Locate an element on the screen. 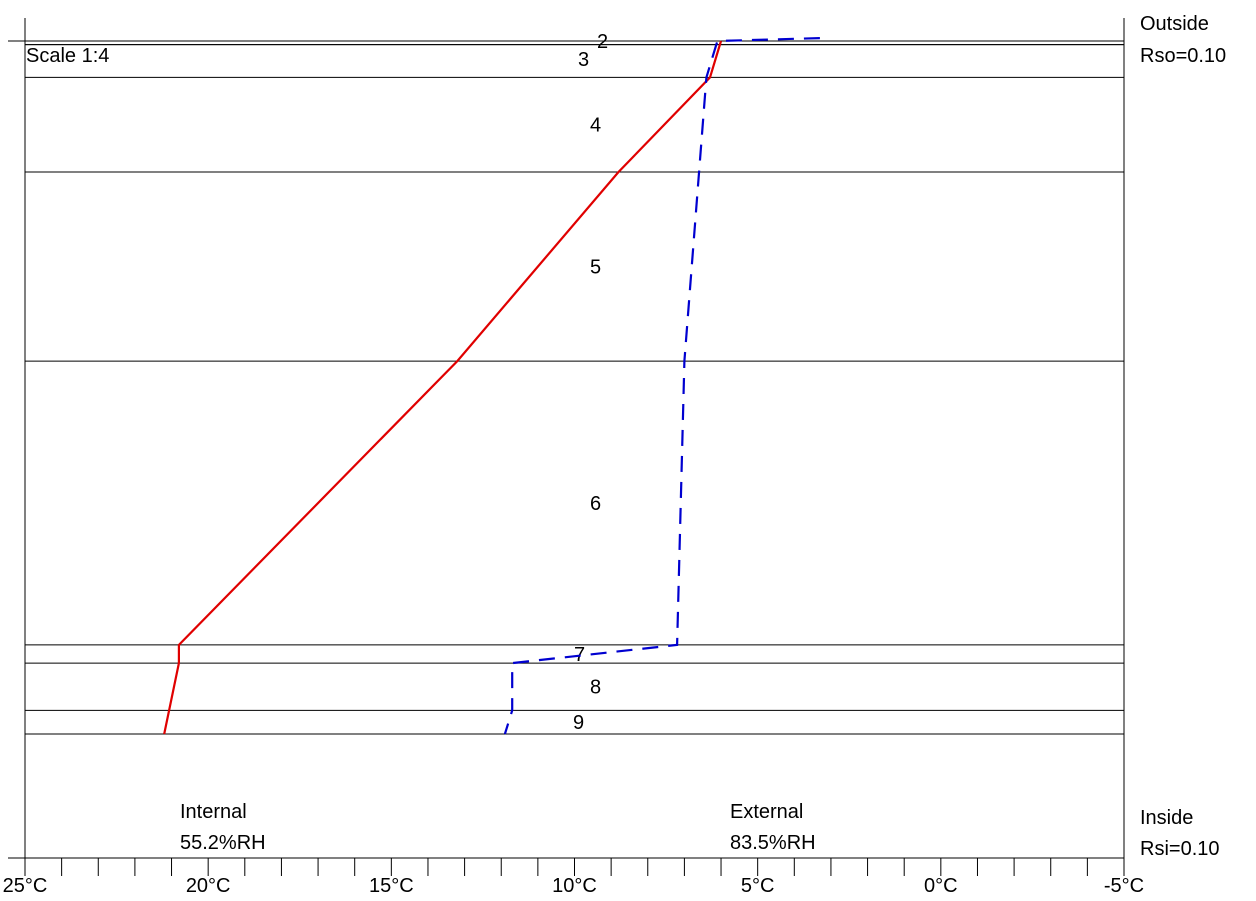  x-axis: 25°C 20°C 15°C 10°C 5°C 0°C -5°C is located at coordinates (573, 877).